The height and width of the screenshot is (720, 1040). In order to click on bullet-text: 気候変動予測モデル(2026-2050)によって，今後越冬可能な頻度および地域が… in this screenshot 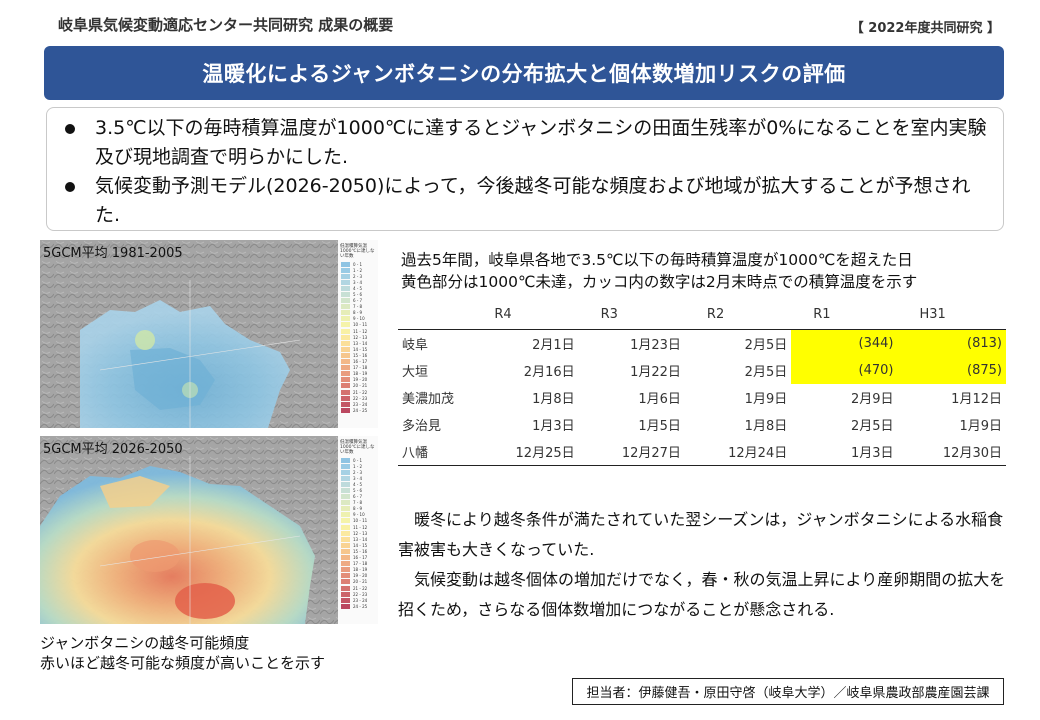, I will do `click(533, 200)`.